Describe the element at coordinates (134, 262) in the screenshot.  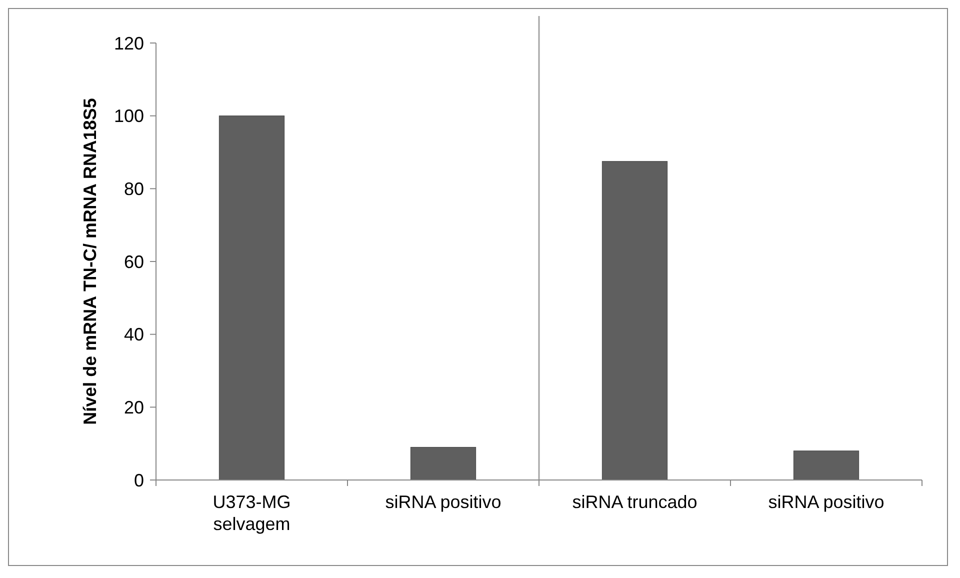
I see `y-tick-label: 60` at that location.